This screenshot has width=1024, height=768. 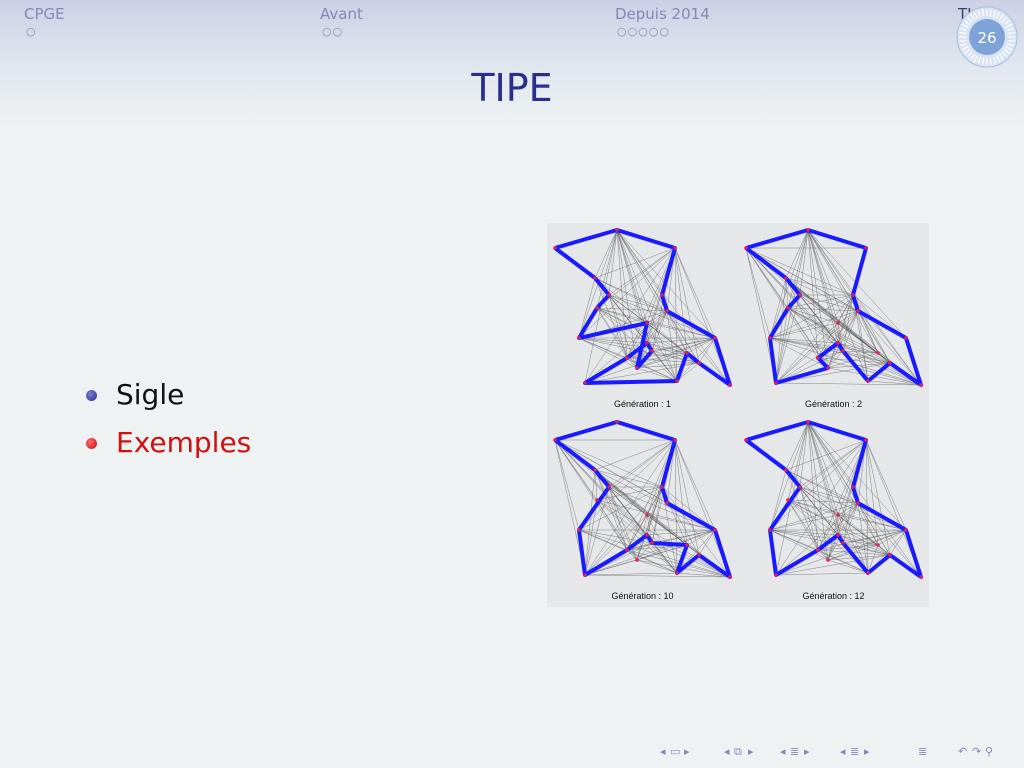 I want to click on frame-icon: ⧉, so click(x=738, y=751).